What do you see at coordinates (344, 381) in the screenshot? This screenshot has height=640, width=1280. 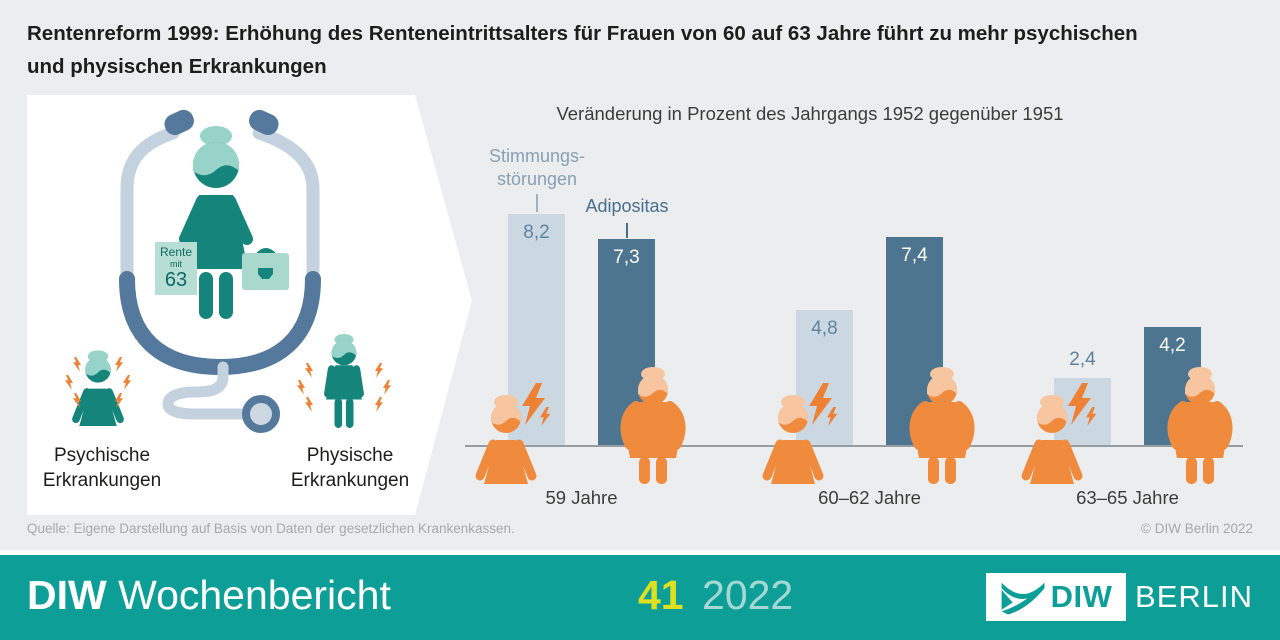 I see `physisch-woman-icon` at bounding box center [344, 381].